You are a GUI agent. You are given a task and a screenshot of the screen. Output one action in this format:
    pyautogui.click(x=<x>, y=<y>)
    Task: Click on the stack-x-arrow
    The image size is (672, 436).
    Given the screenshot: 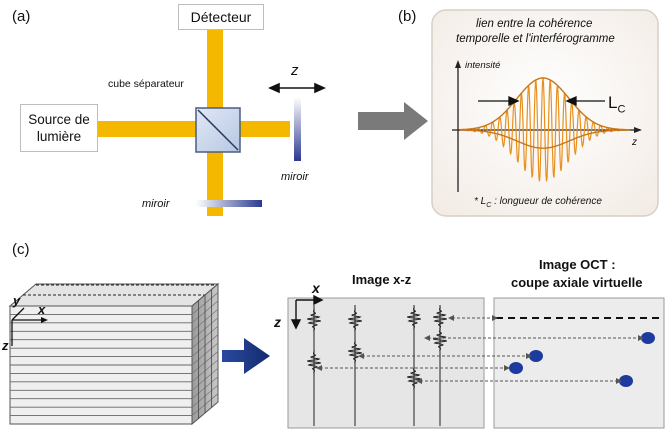 What is the action you would take?
    pyautogui.click(x=44, y=320)
    